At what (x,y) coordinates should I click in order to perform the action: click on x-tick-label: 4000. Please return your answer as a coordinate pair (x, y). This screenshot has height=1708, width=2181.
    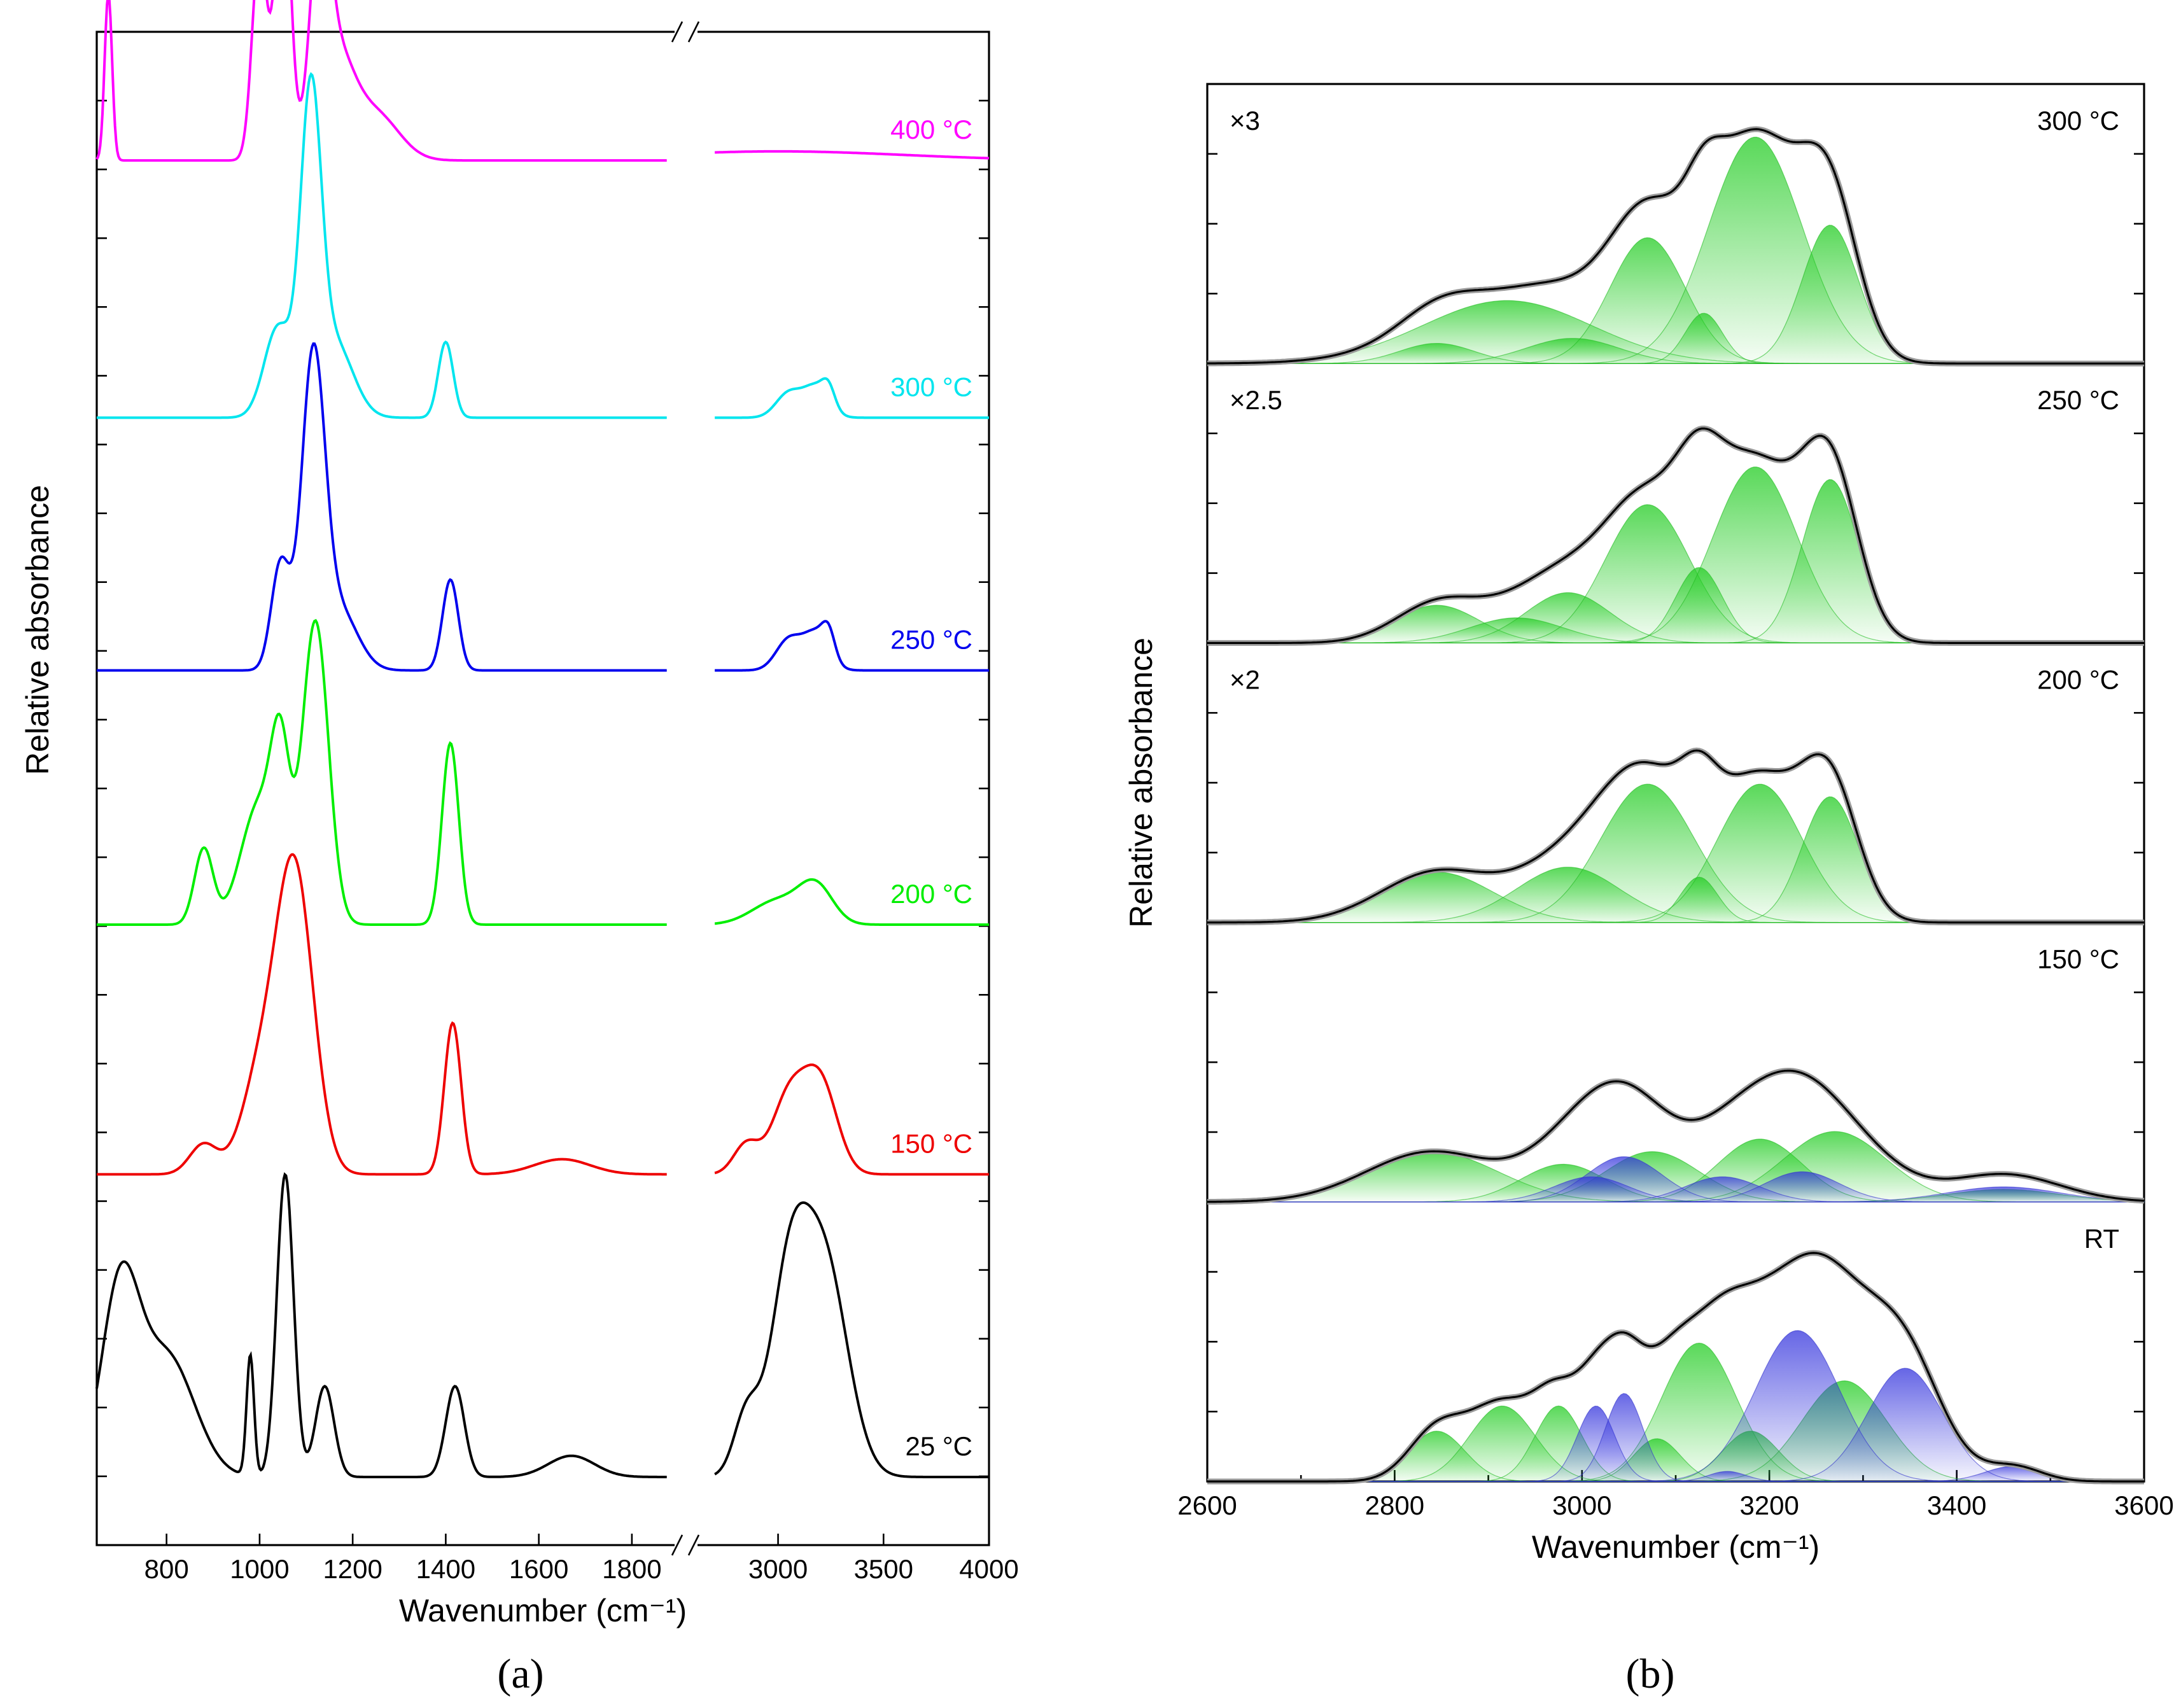
    Looking at the image, I should click on (988, 1569).